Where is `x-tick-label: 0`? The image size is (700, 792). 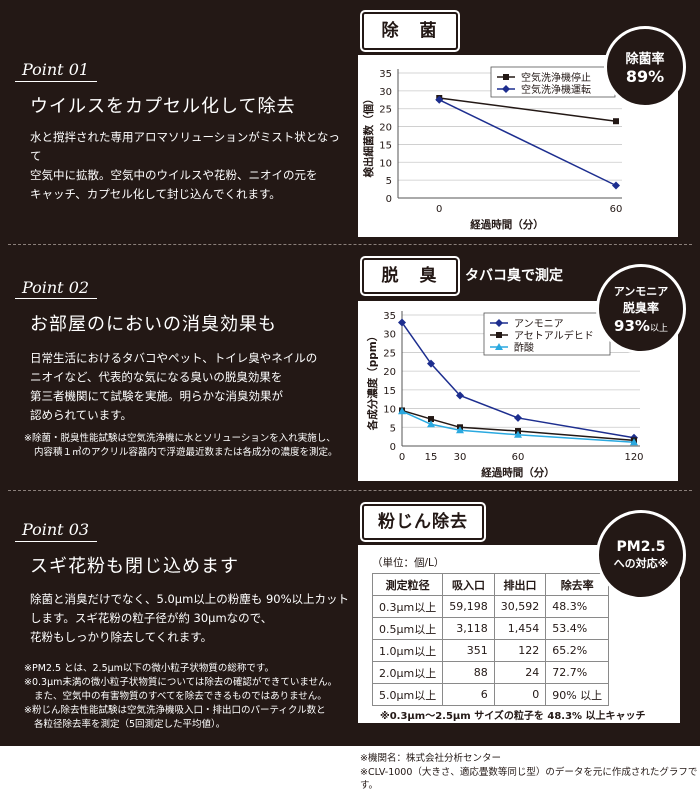
x-tick-label: 0 is located at coordinates (402, 457).